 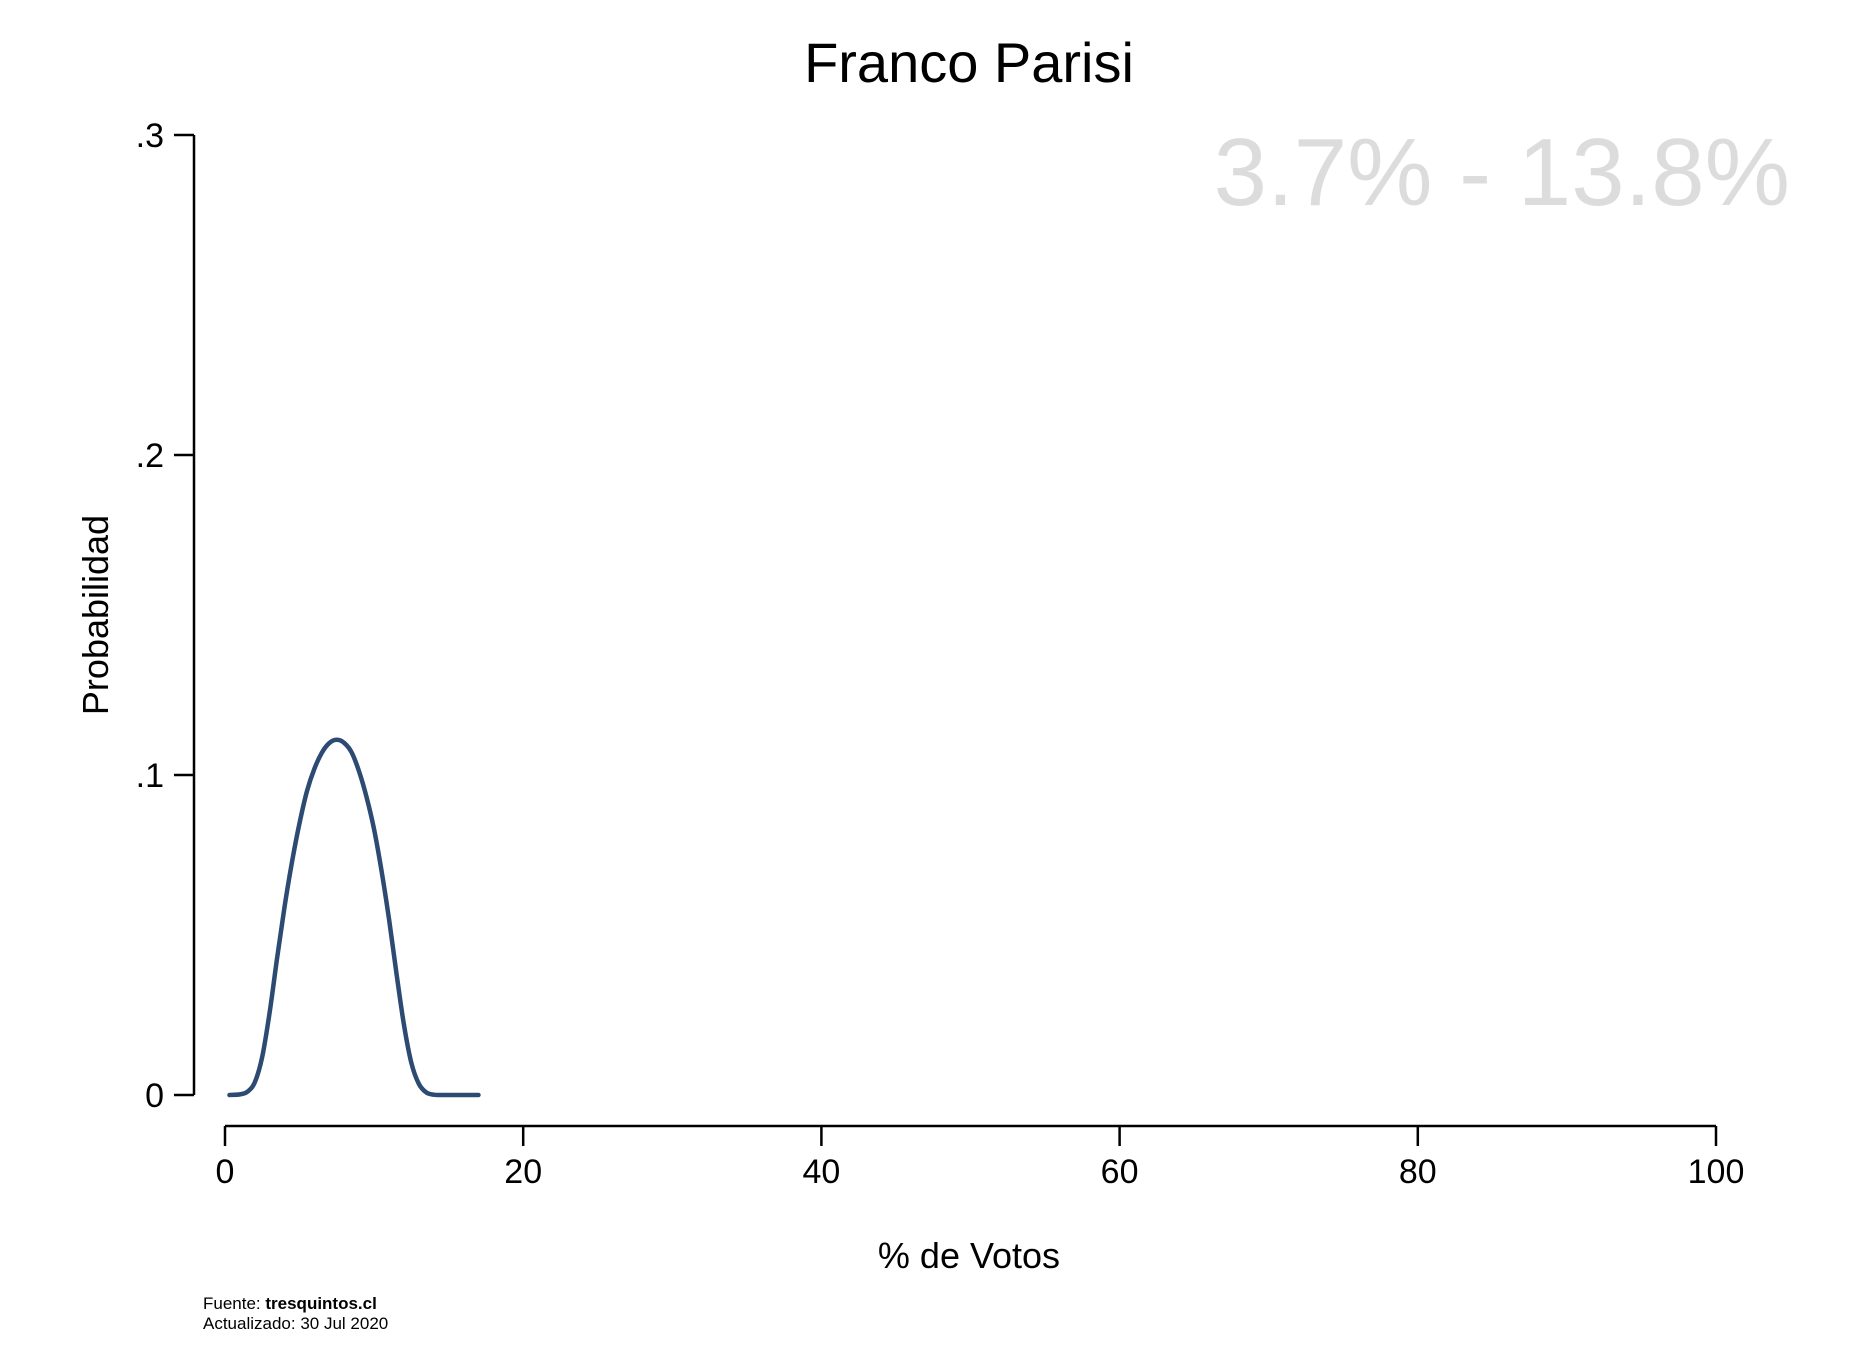 What do you see at coordinates (295, 1323) in the screenshot?
I see `footer-updated: Actualizado: 30 Jul 2020` at bounding box center [295, 1323].